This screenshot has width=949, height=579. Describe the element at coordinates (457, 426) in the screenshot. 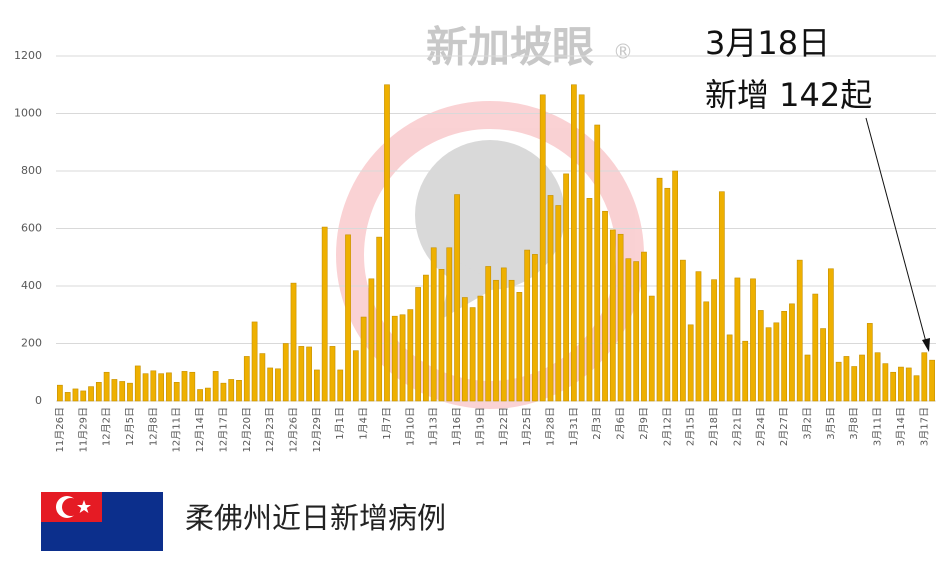

I see `x-tick-label: 1月16日` at that location.